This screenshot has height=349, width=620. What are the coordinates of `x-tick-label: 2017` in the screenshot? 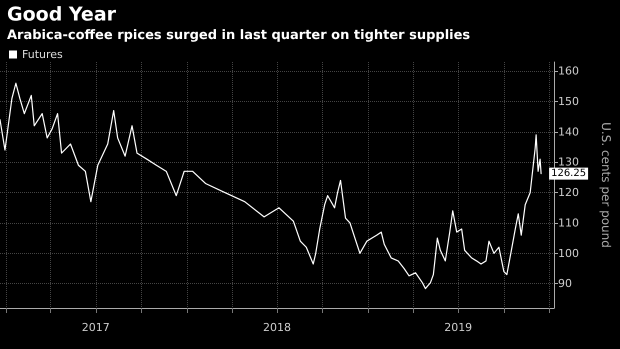 It's located at (96, 327).